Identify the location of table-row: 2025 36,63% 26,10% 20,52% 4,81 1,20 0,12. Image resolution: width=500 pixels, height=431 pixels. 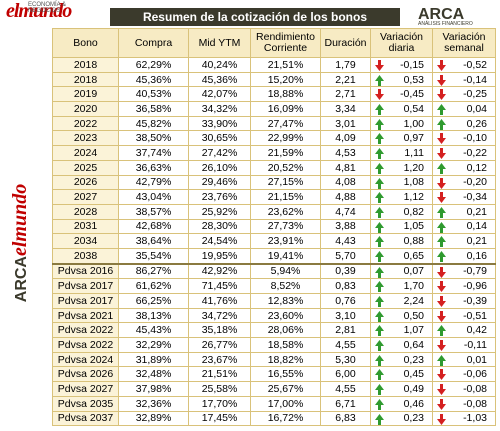
(274, 167).